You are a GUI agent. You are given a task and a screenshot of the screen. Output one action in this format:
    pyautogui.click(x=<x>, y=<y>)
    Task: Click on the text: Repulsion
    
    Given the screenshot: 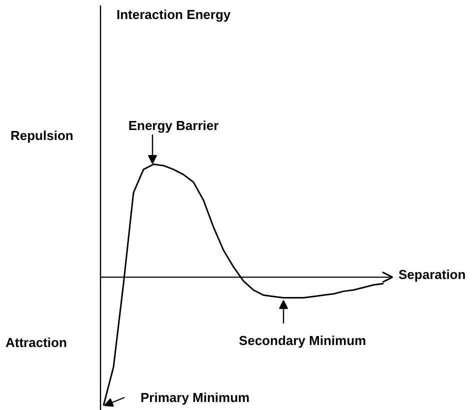 What is the action you would take?
    pyautogui.click(x=42, y=135)
    